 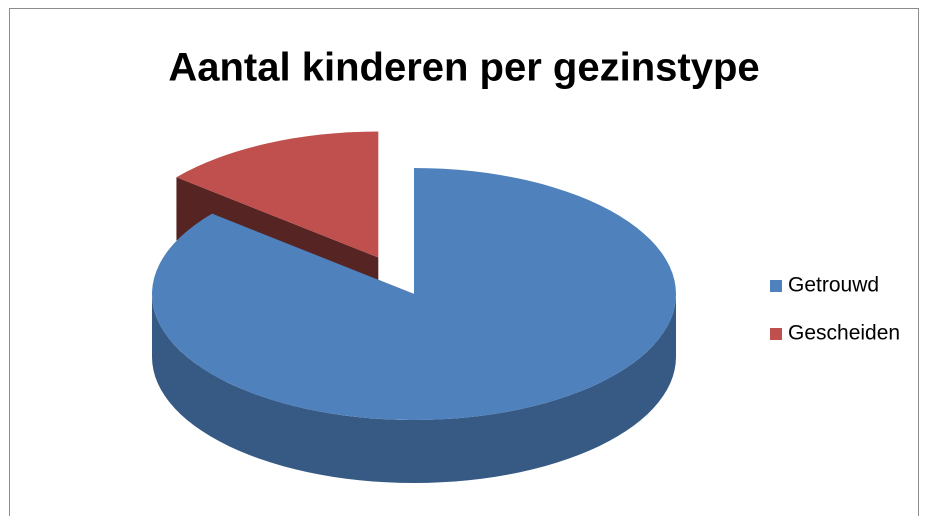 What do you see at coordinates (277, 194) in the screenshot?
I see `slice` at bounding box center [277, 194].